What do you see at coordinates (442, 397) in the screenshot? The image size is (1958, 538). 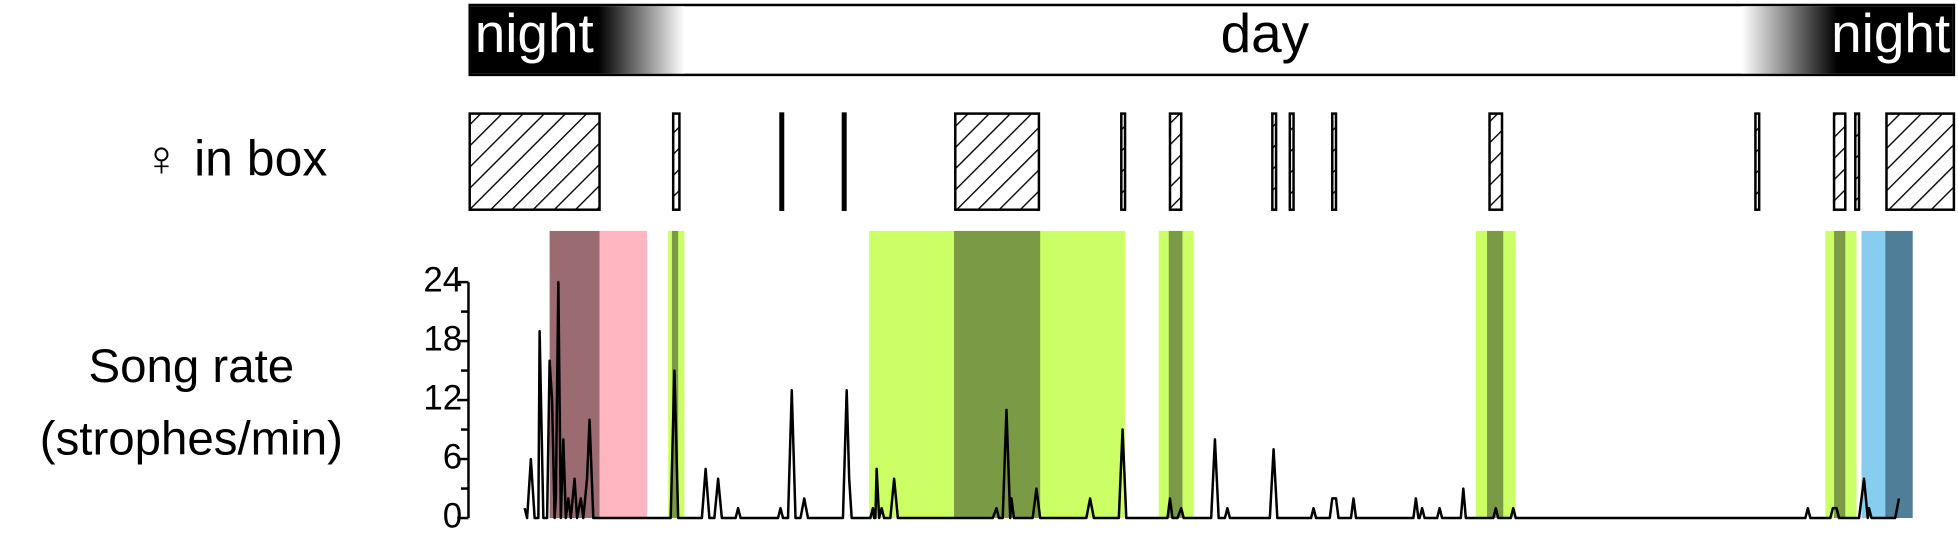 I see `y-tick-label: 12` at bounding box center [442, 397].